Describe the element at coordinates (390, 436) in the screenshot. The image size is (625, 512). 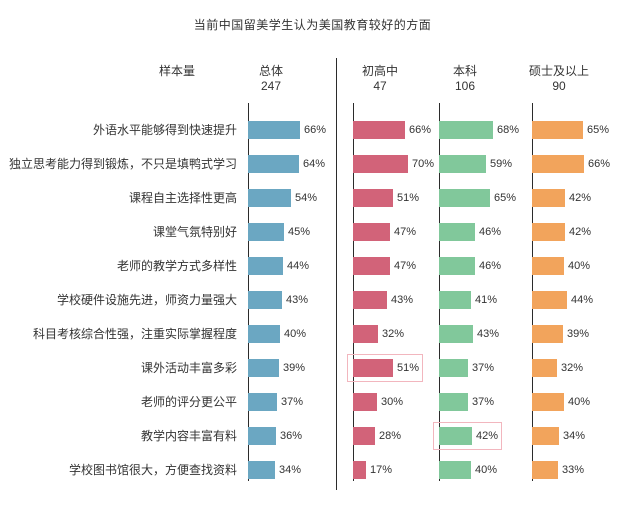
I see `value-label: 28%` at that location.